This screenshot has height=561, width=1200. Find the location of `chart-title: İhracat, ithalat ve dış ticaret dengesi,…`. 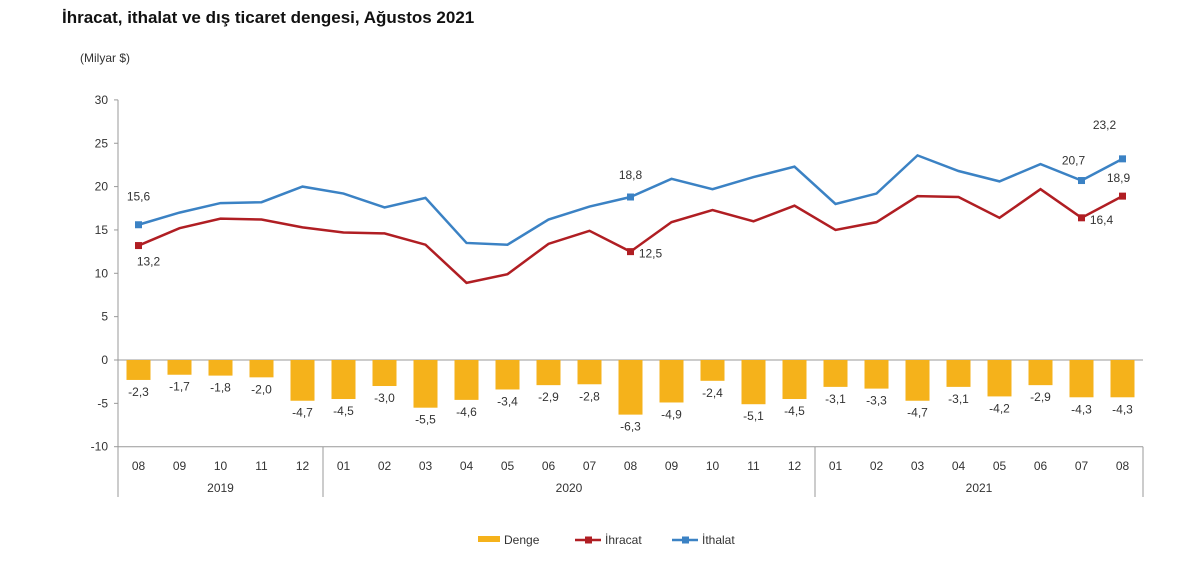

chart-title: İhracat, ithalat ve dış ticaret dengesi,… is located at coordinates (268, 17).